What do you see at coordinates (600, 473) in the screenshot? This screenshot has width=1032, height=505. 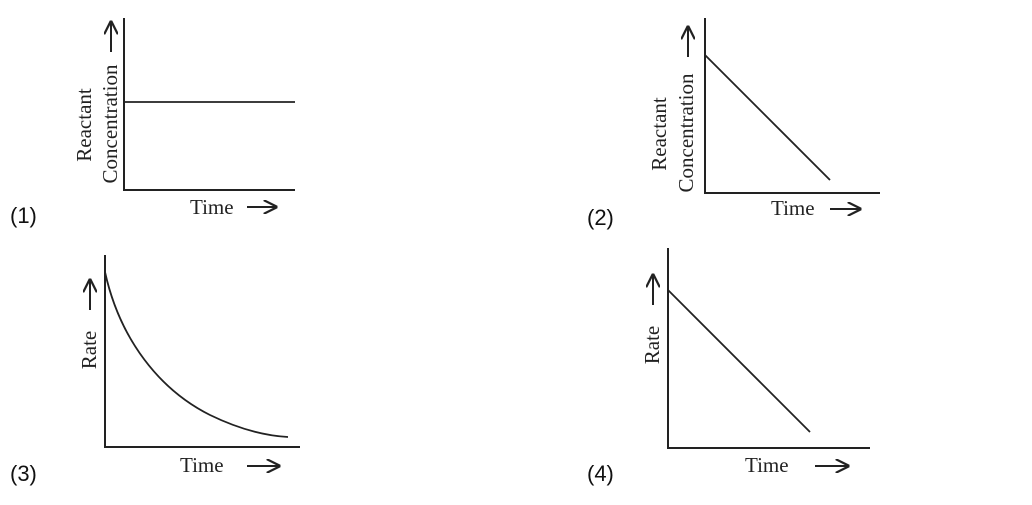 I see `option-label: (4)` at bounding box center [600, 473].